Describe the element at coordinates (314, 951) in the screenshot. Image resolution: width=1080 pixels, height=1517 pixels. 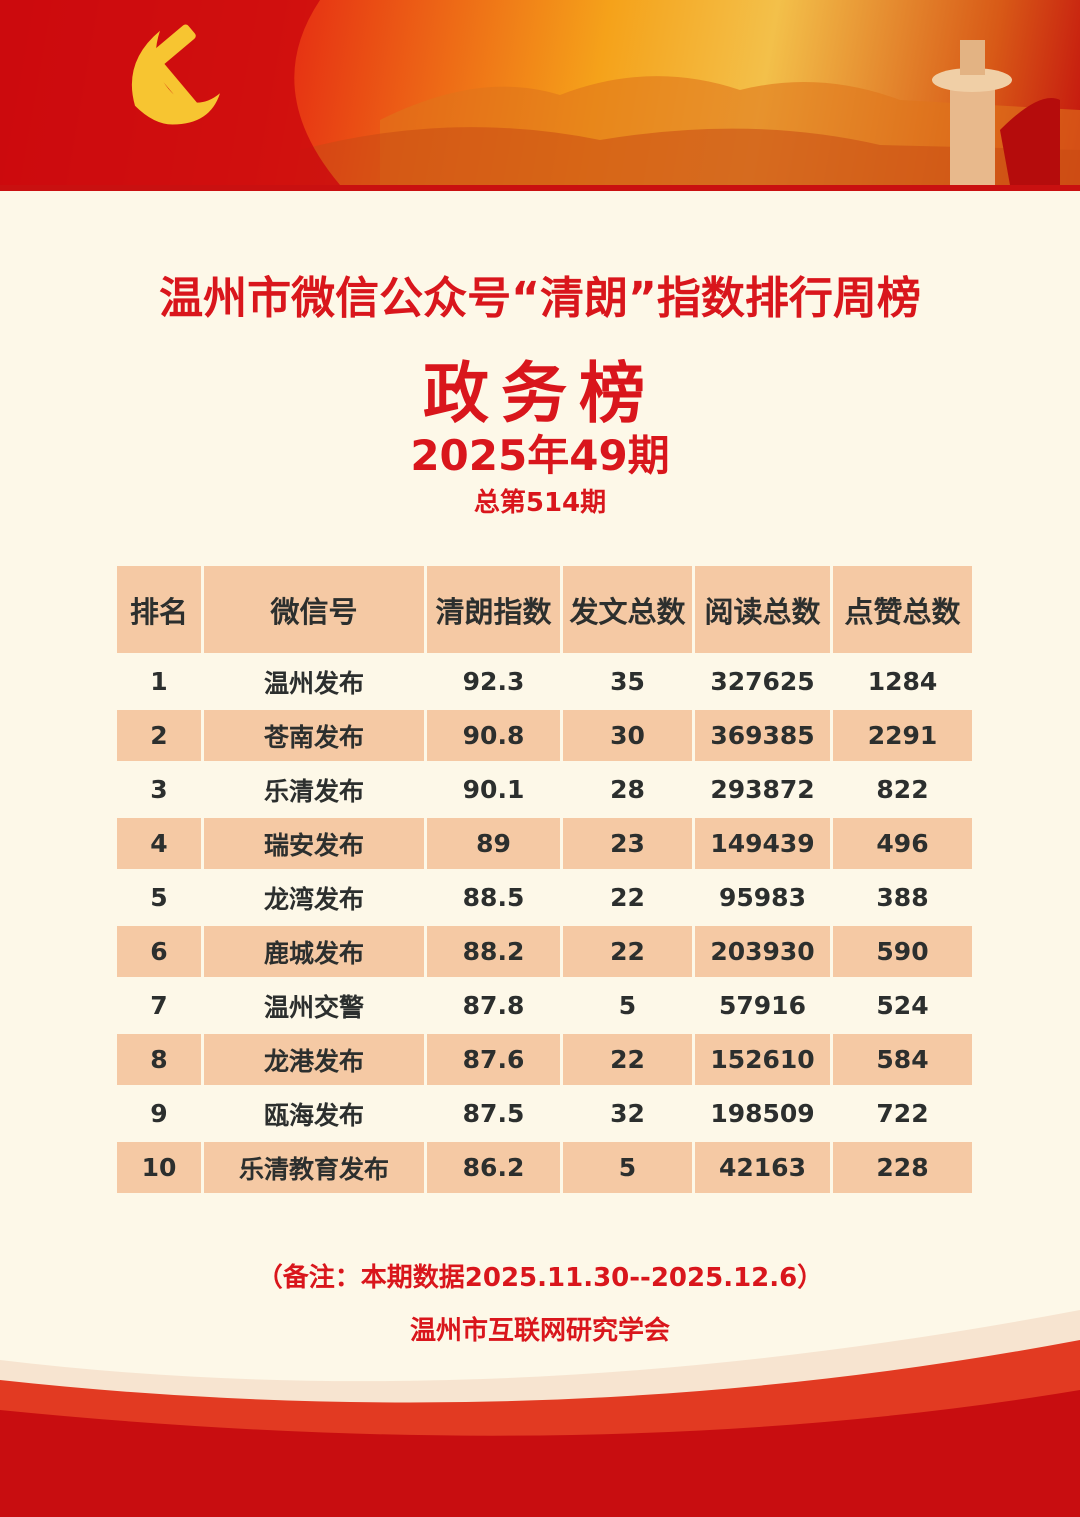
I see `table-cell: 鹿城发布` at that location.